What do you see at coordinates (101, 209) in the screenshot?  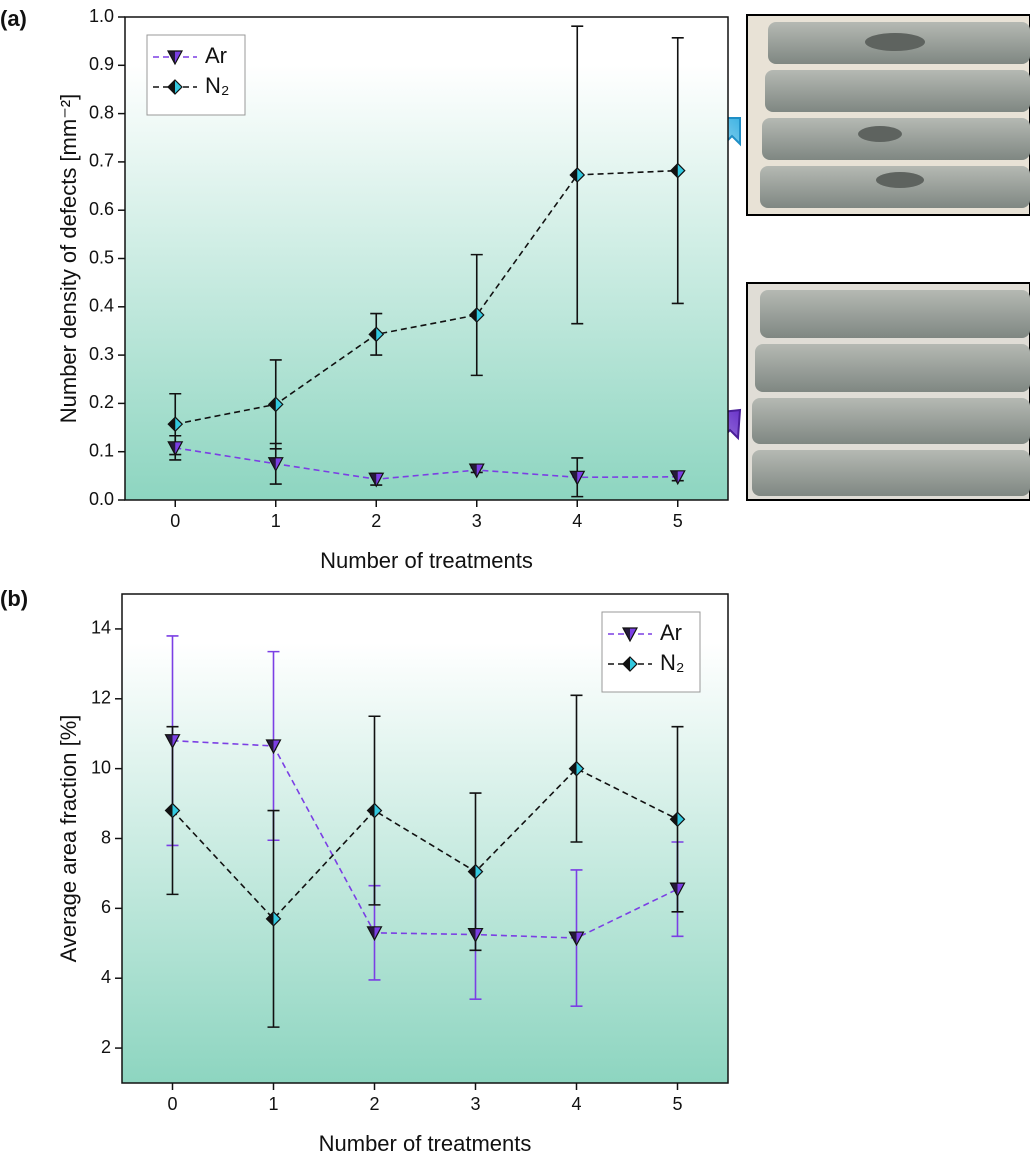 I see `y-tick-label: 0.6` at bounding box center [101, 209].